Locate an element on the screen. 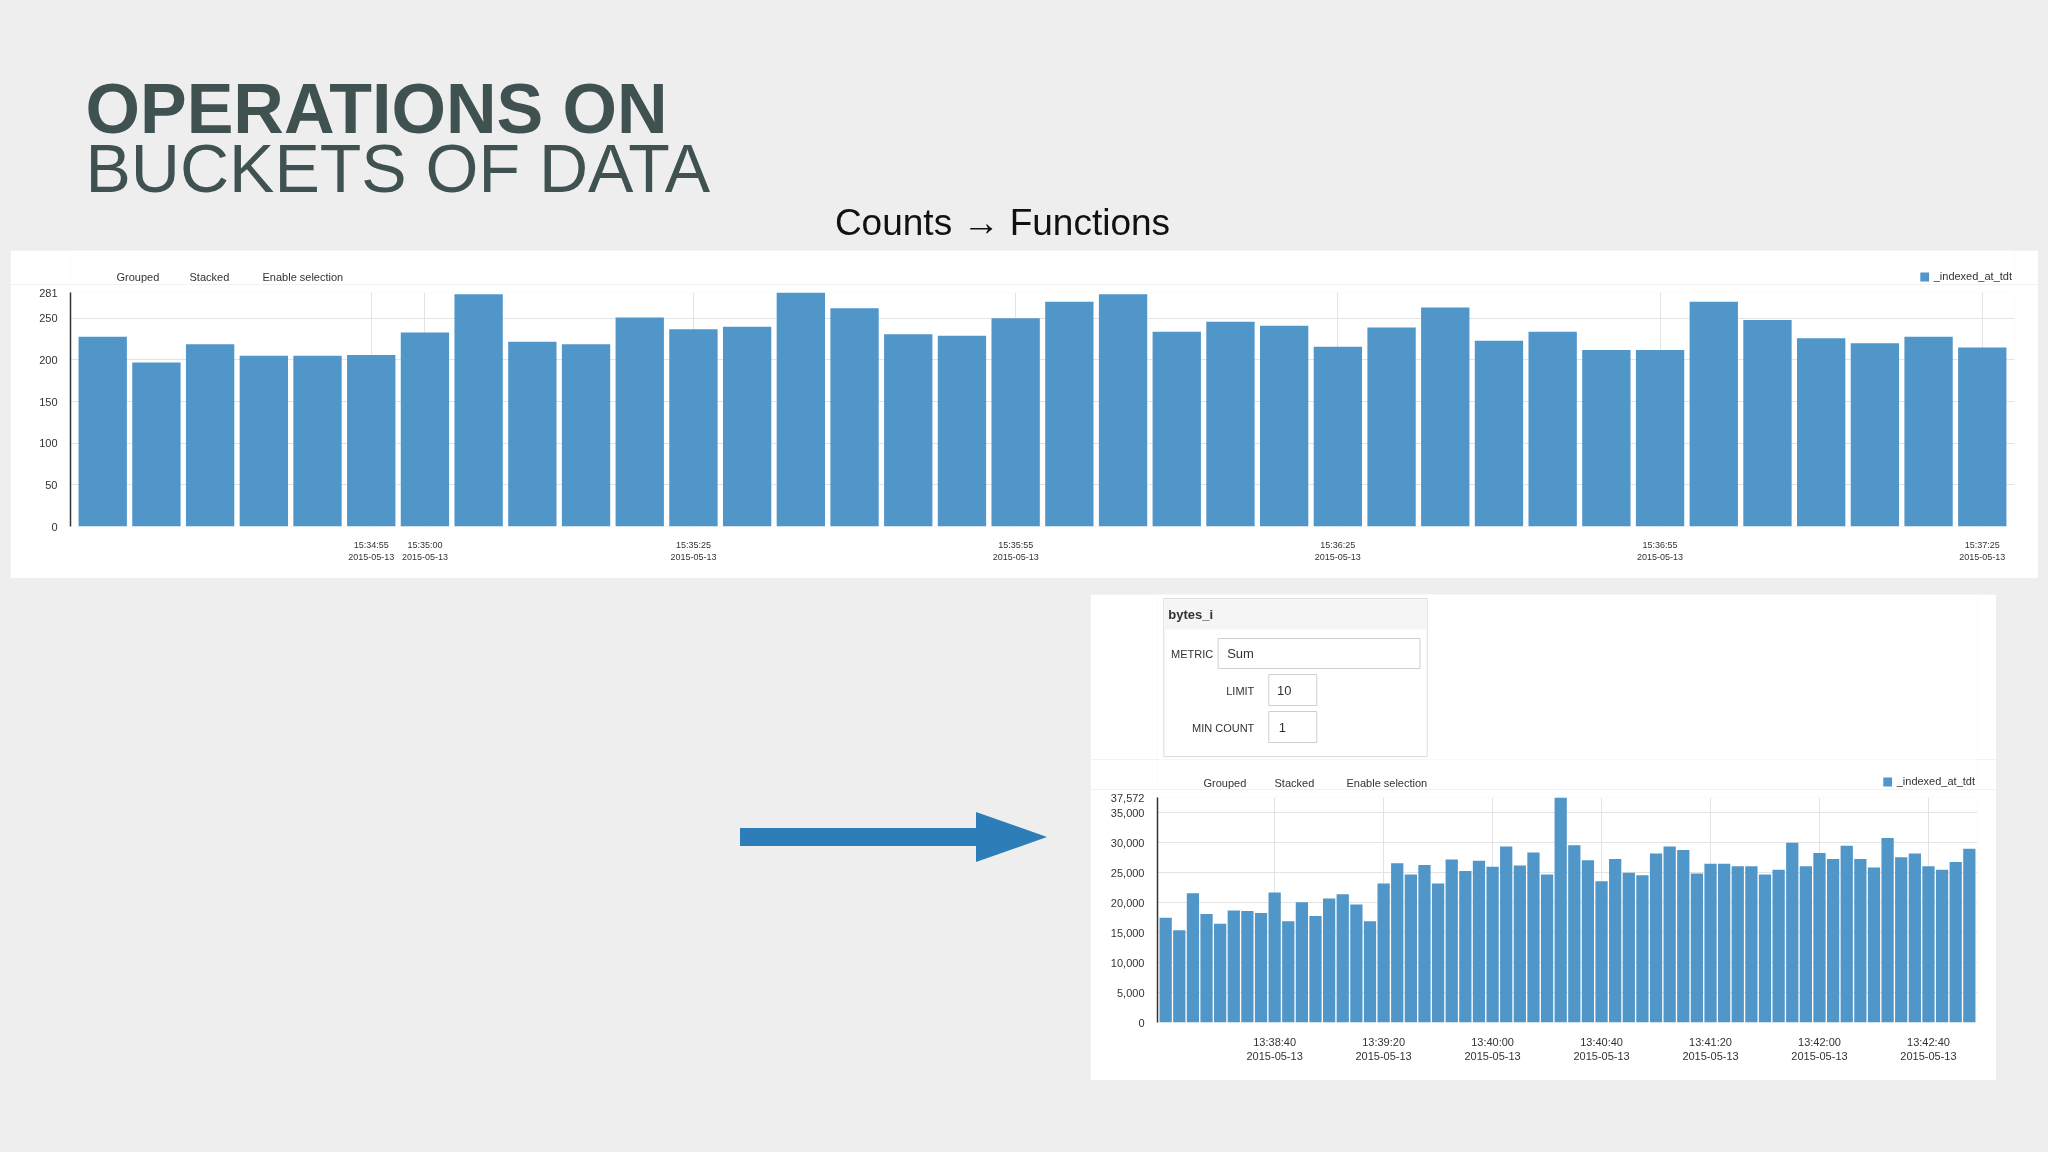 Image resolution: width=2048 pixels, height=1152 pixels. x-tick-label: 13:40:00 2015-05-13 is located at coordinates (1492, 1048).